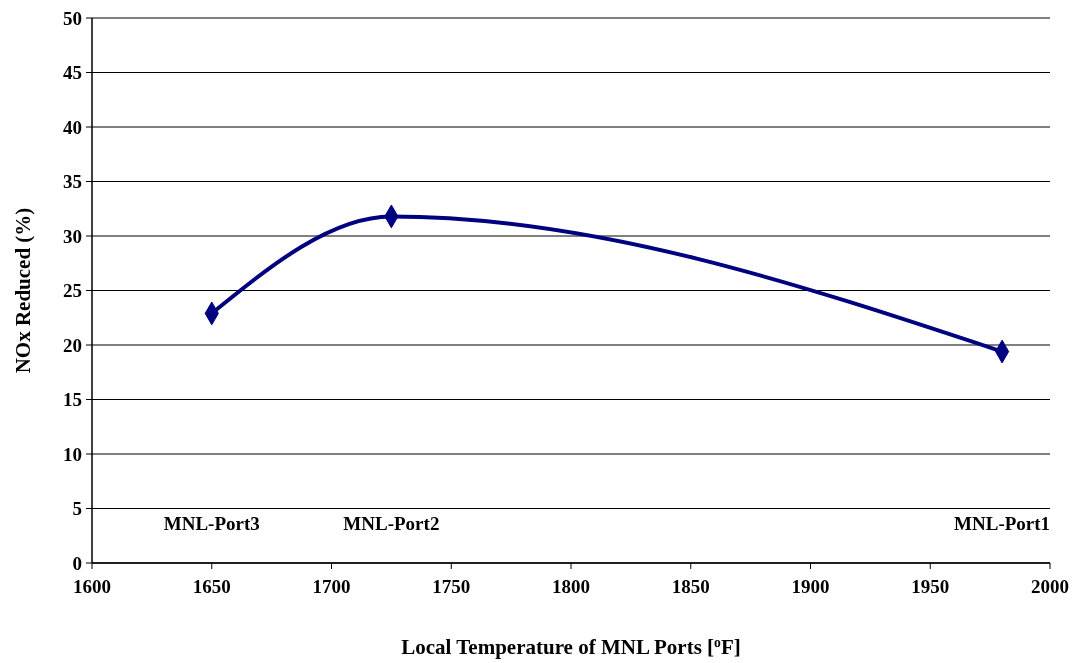 The width and height of the screenshot is (1081, 663). I want to click on y-axis-title: NOx Reduced (%), so click(23, 290).